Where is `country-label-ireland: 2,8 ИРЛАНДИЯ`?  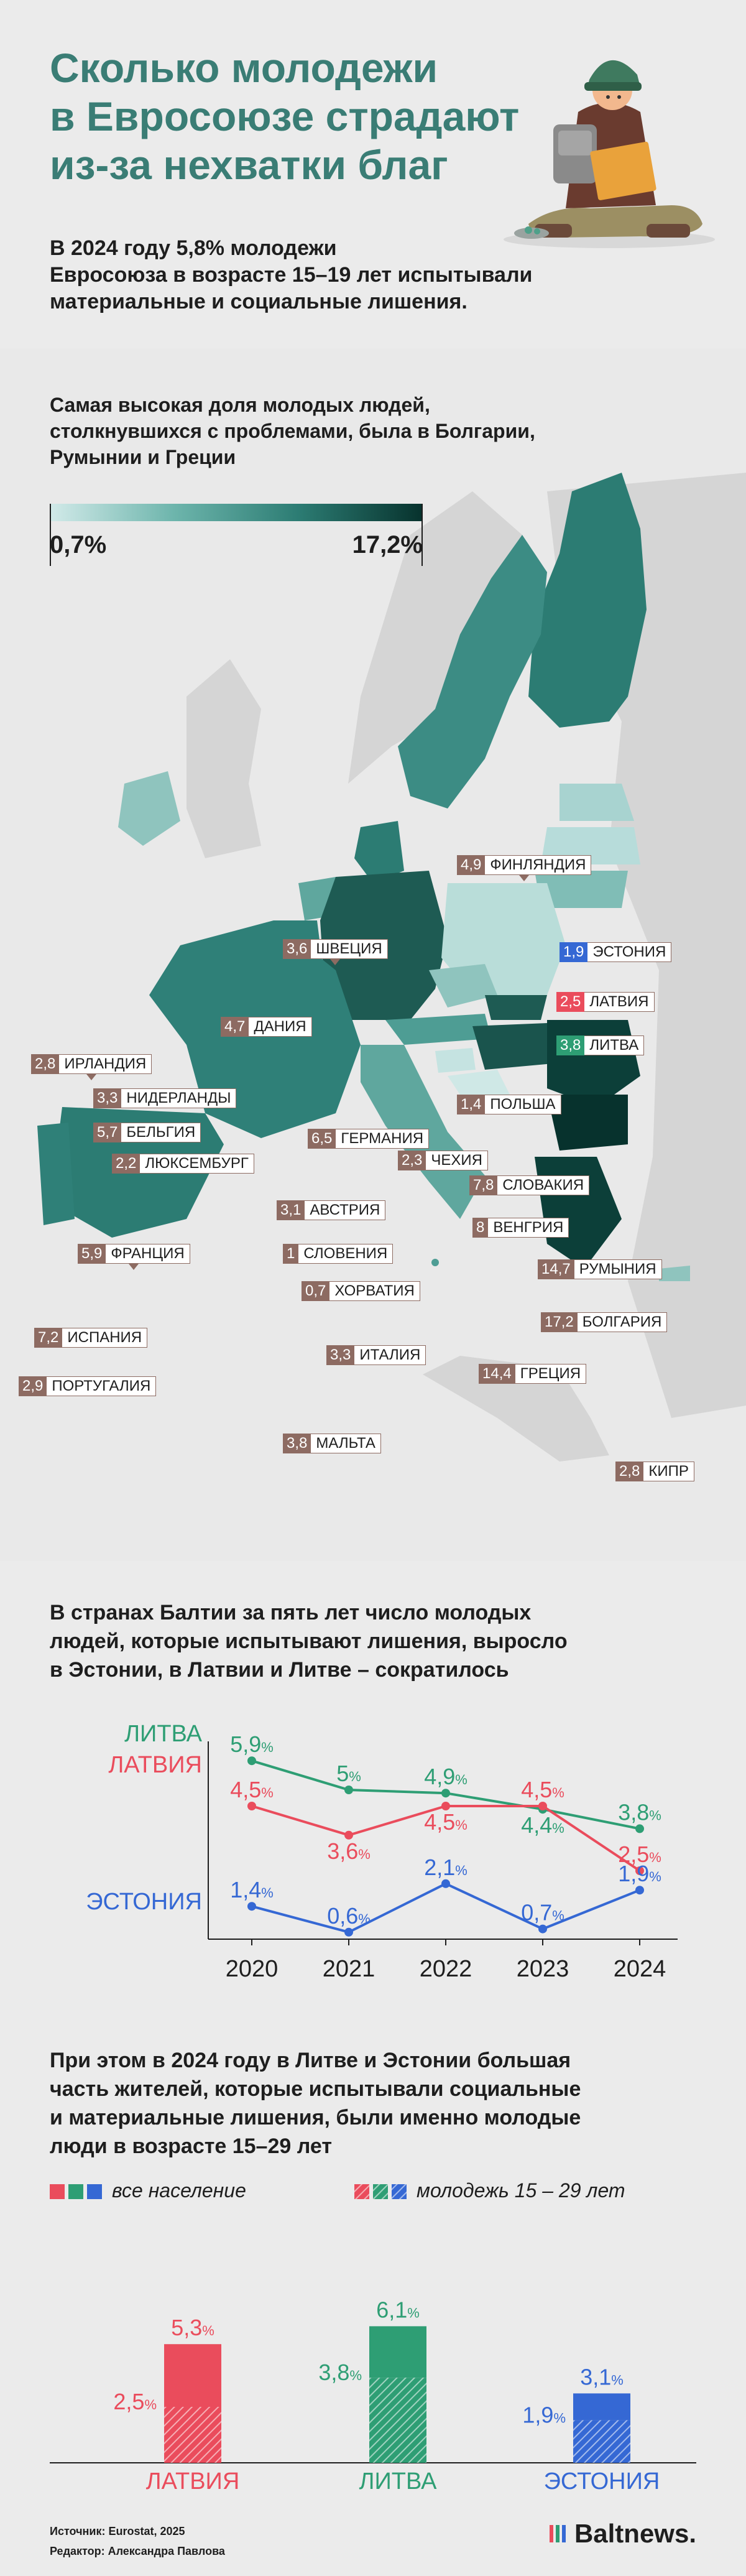
country-label-ireland: 2,8 ИРЛАНДИЯ is located at coordinates (91, 1067).